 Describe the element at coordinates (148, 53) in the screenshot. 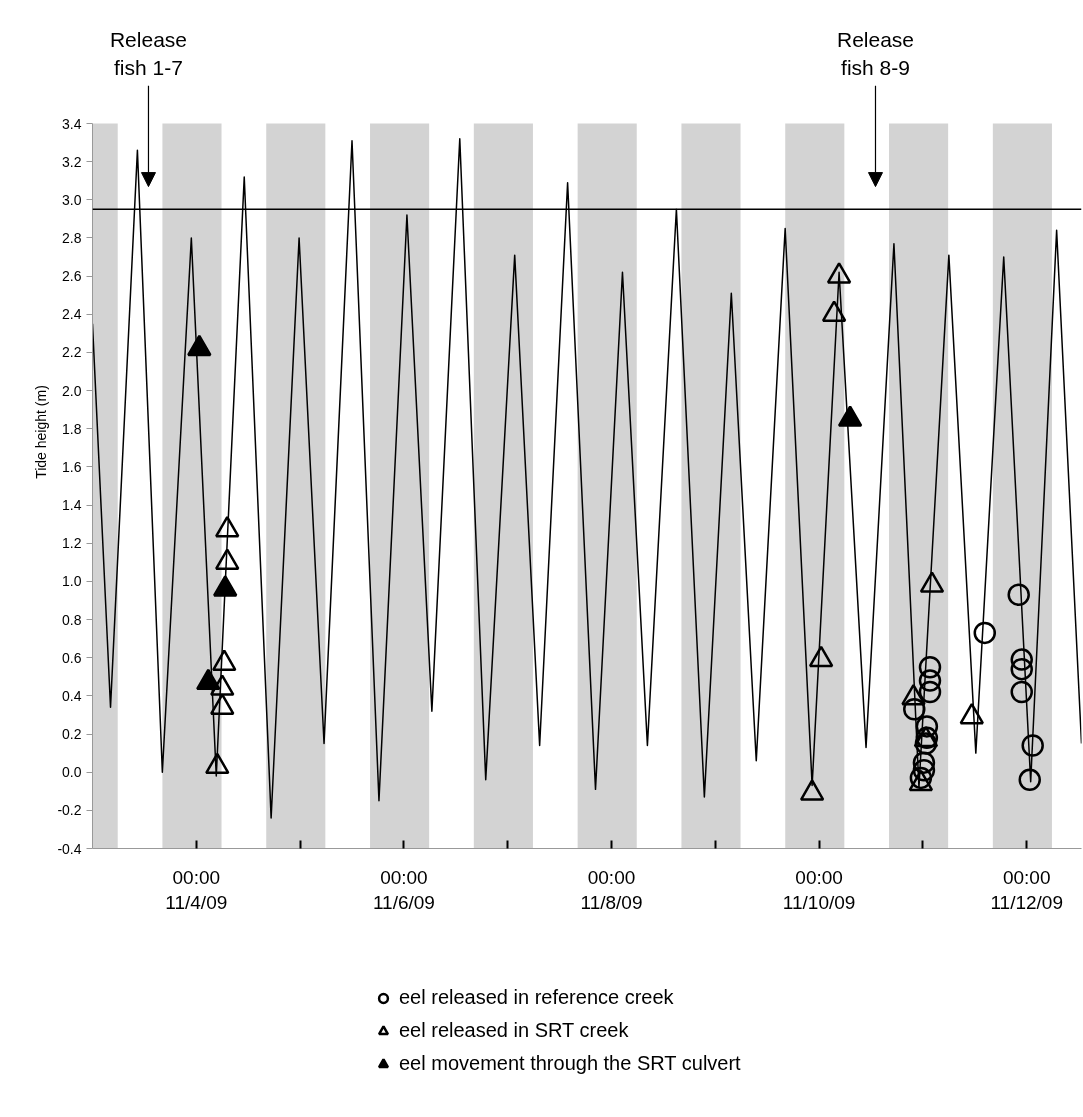

I see `text: Release fish 1-7` at that location.